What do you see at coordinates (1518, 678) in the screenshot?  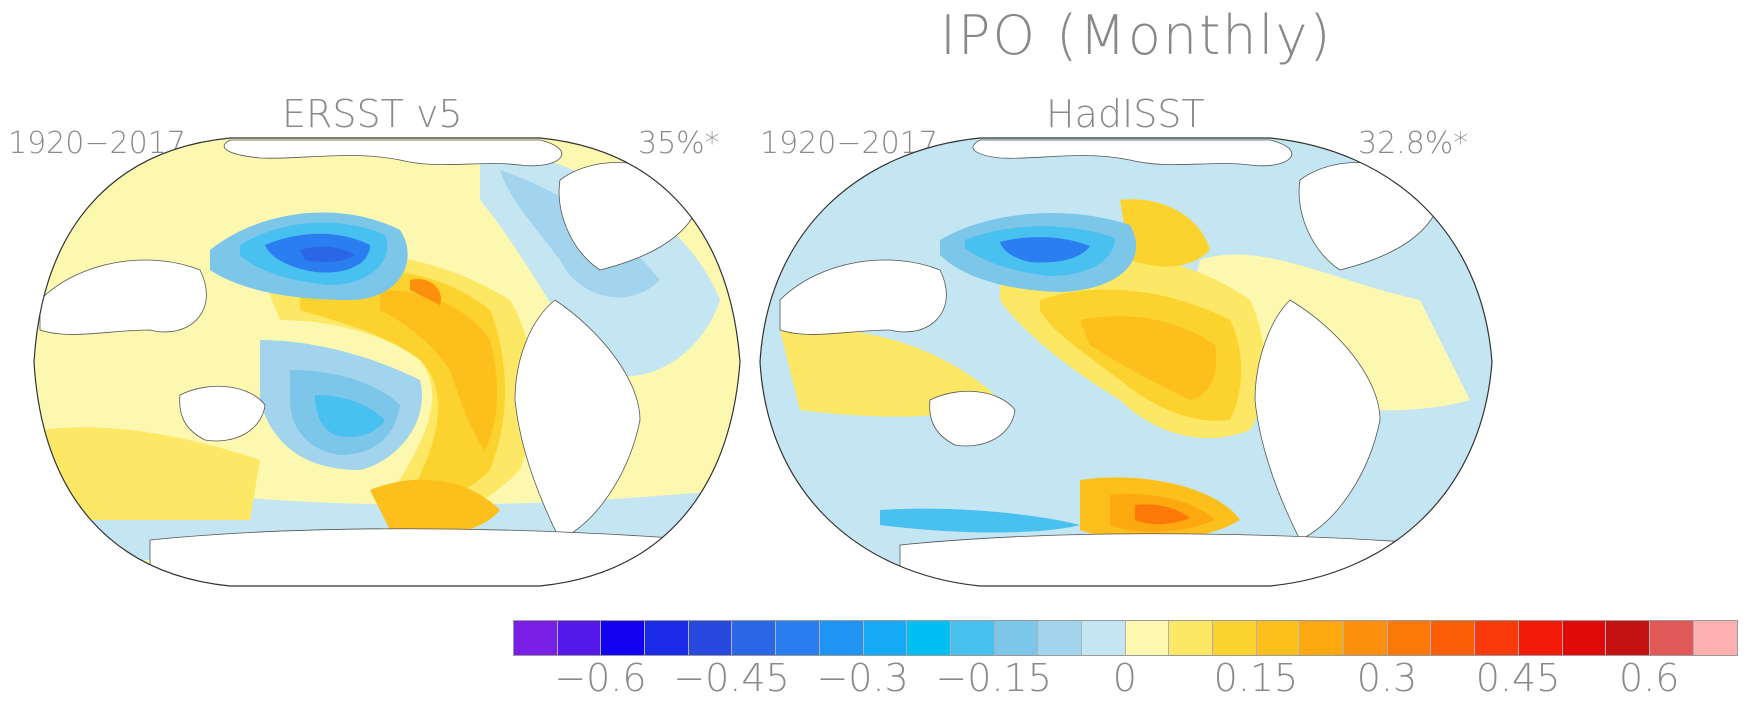 I see `colorbar-tick-label: 0.45` at bounding box center [1518, 678].